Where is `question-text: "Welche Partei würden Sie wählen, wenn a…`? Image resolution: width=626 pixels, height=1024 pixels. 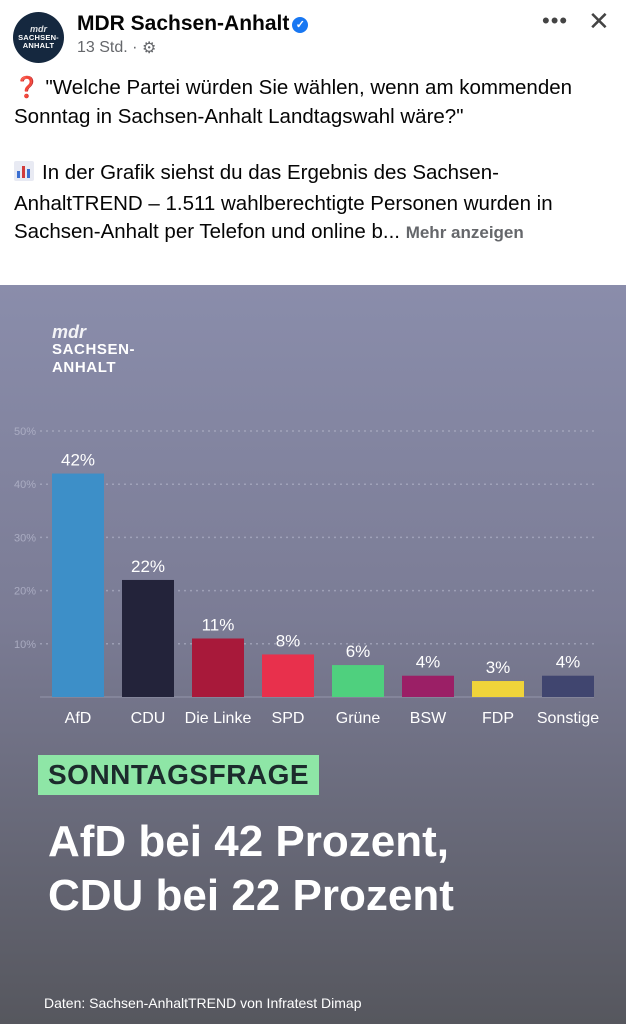 question-text: "Welche Partei würden Sie wählen, wenn a… is located at coordinates (293, 102).